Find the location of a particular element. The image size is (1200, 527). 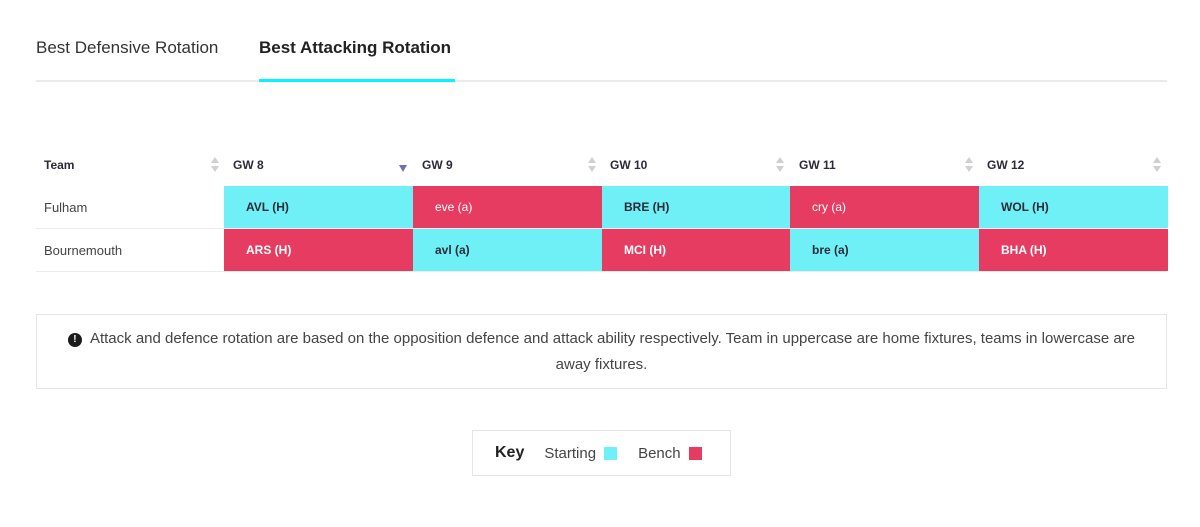

key-item-bench: Bench is located at coordinates (670, 453).